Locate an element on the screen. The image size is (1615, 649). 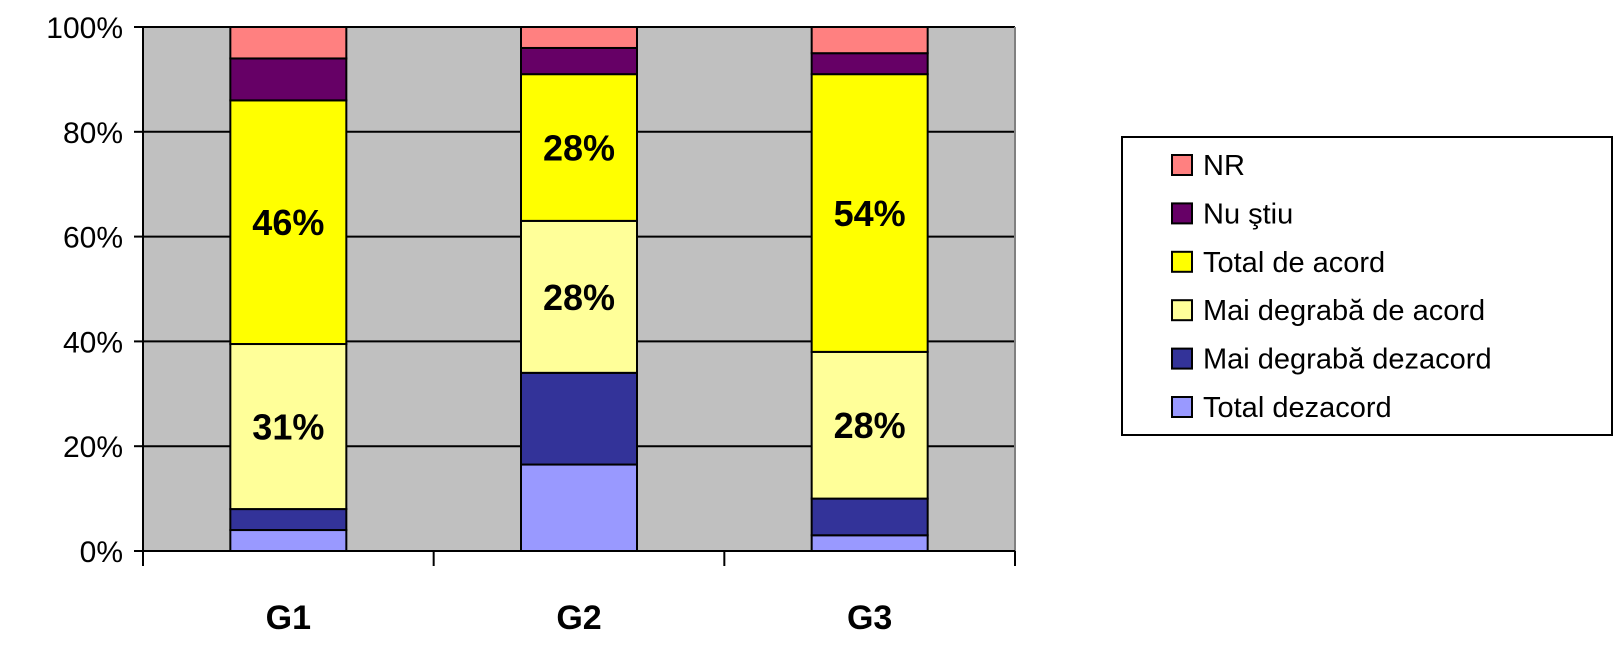
bar-segment-g3-total-de-acord is located at coordinates (869, 213).